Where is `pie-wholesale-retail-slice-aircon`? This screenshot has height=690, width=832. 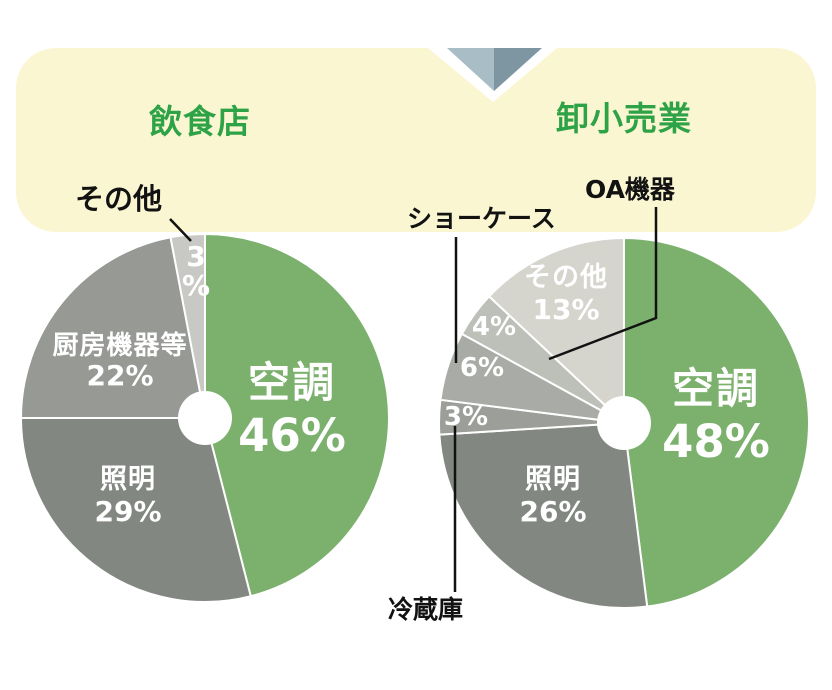 pie-wholesale-retail-slice-aircon is located at coordinates (716, 422).